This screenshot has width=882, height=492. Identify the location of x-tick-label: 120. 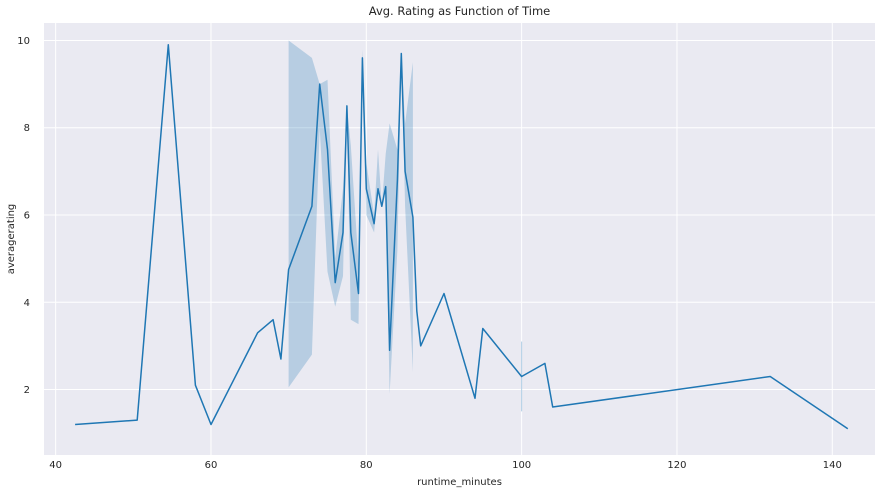
(676, 465).